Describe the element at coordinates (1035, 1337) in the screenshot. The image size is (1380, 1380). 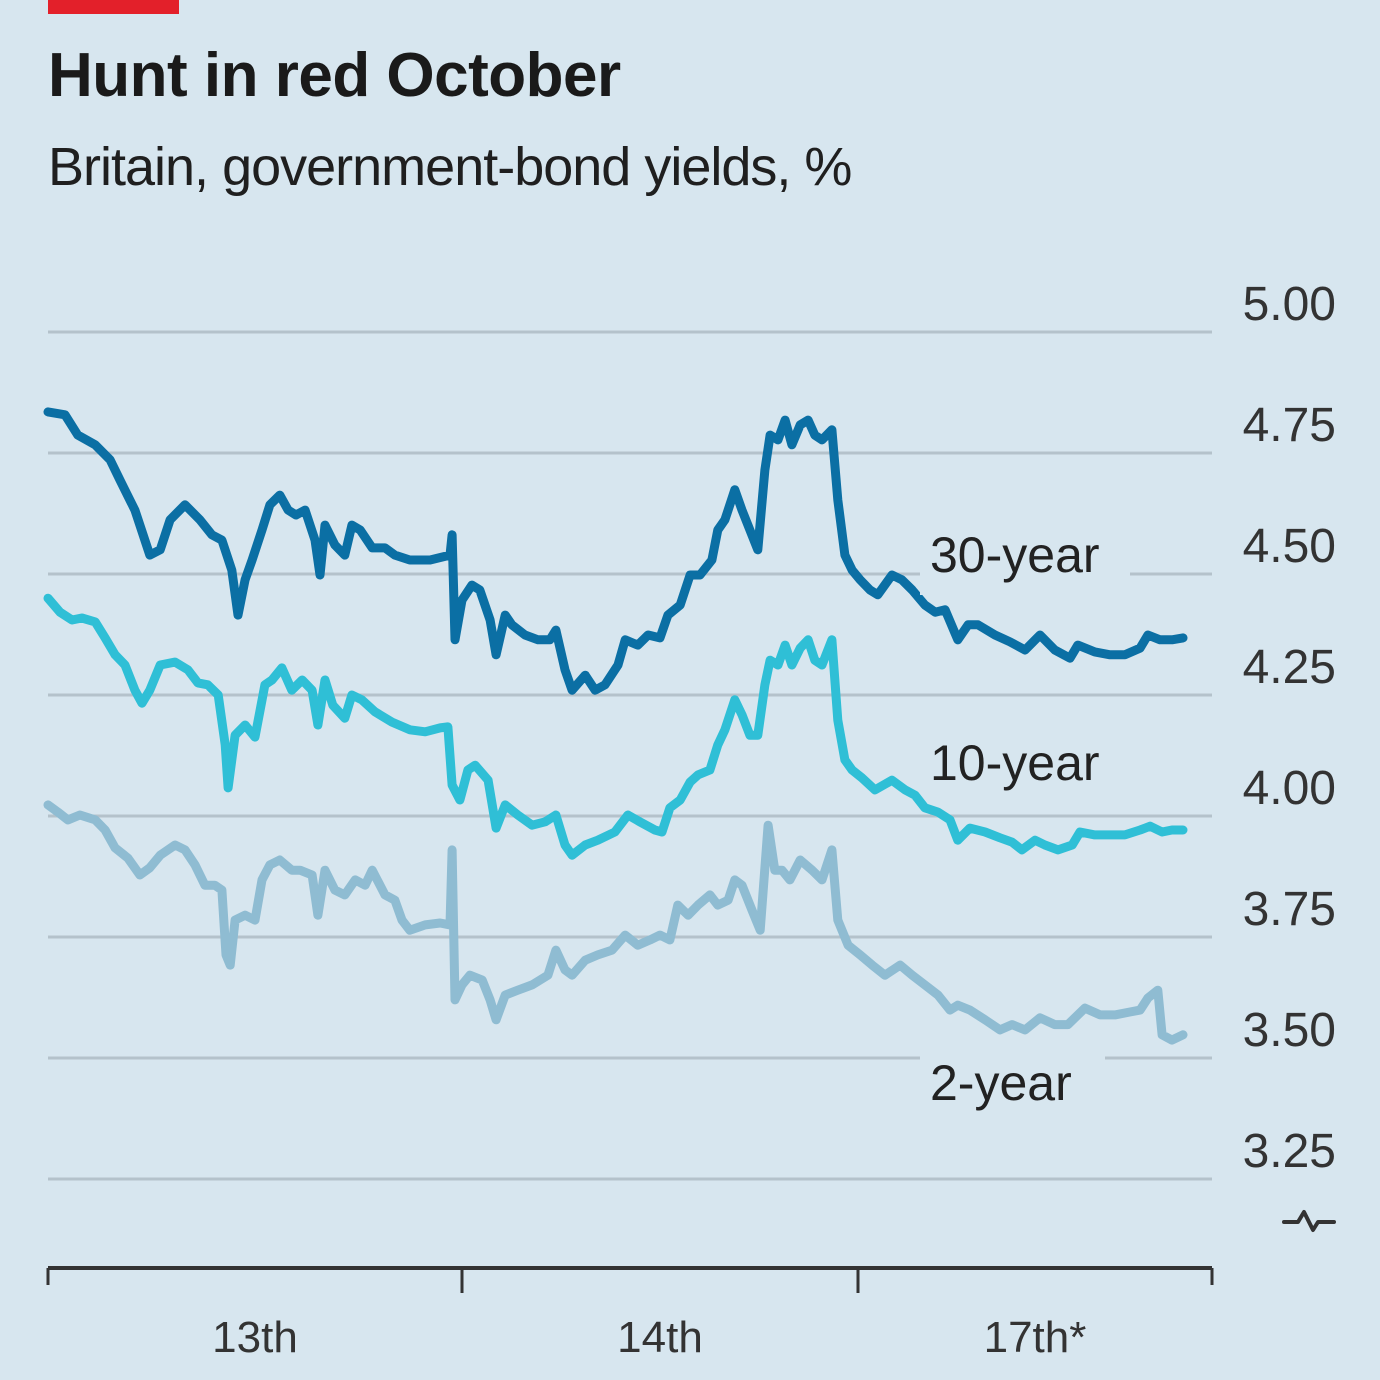
I see `x-tick-label: 17th*` at that location.